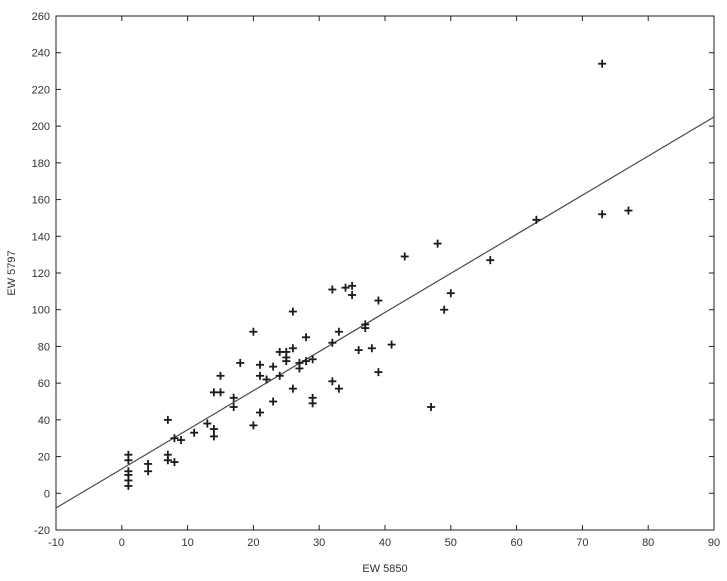 The width and height of the screenshot is (727, 581). I want to click on x-tick-label: 20, so click(253, 543).